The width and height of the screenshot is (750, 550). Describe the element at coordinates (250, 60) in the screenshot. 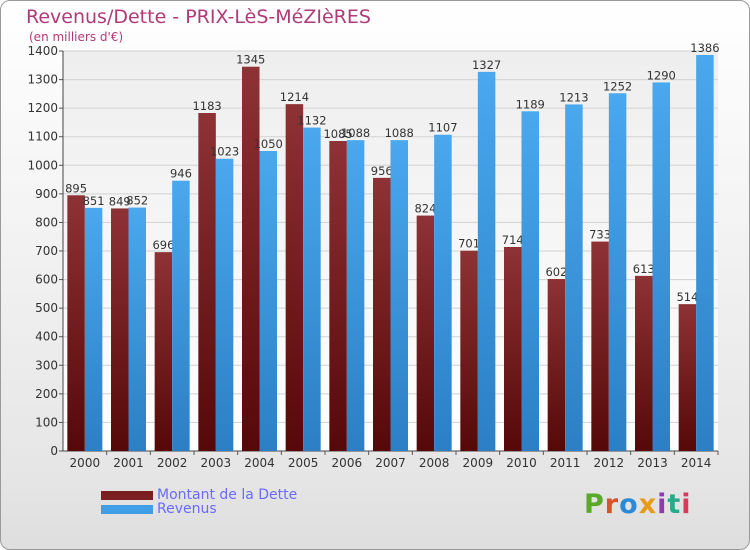

I see `data-label: 1345` at that location.